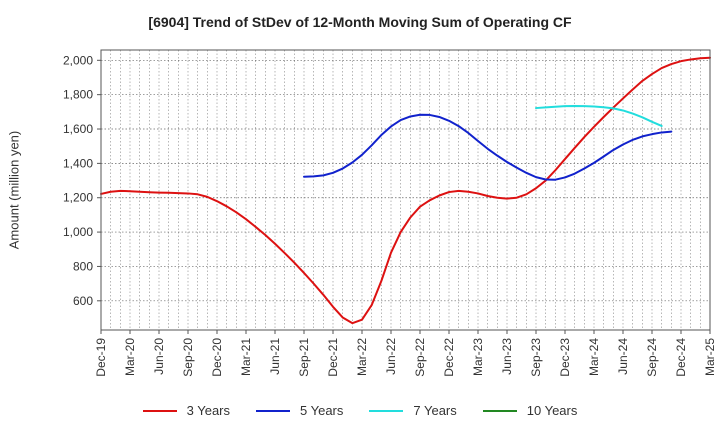 The height and width of the screenshot is (440, 720). I want to click on x-tick-label: Mar-23, so click(478, 357).